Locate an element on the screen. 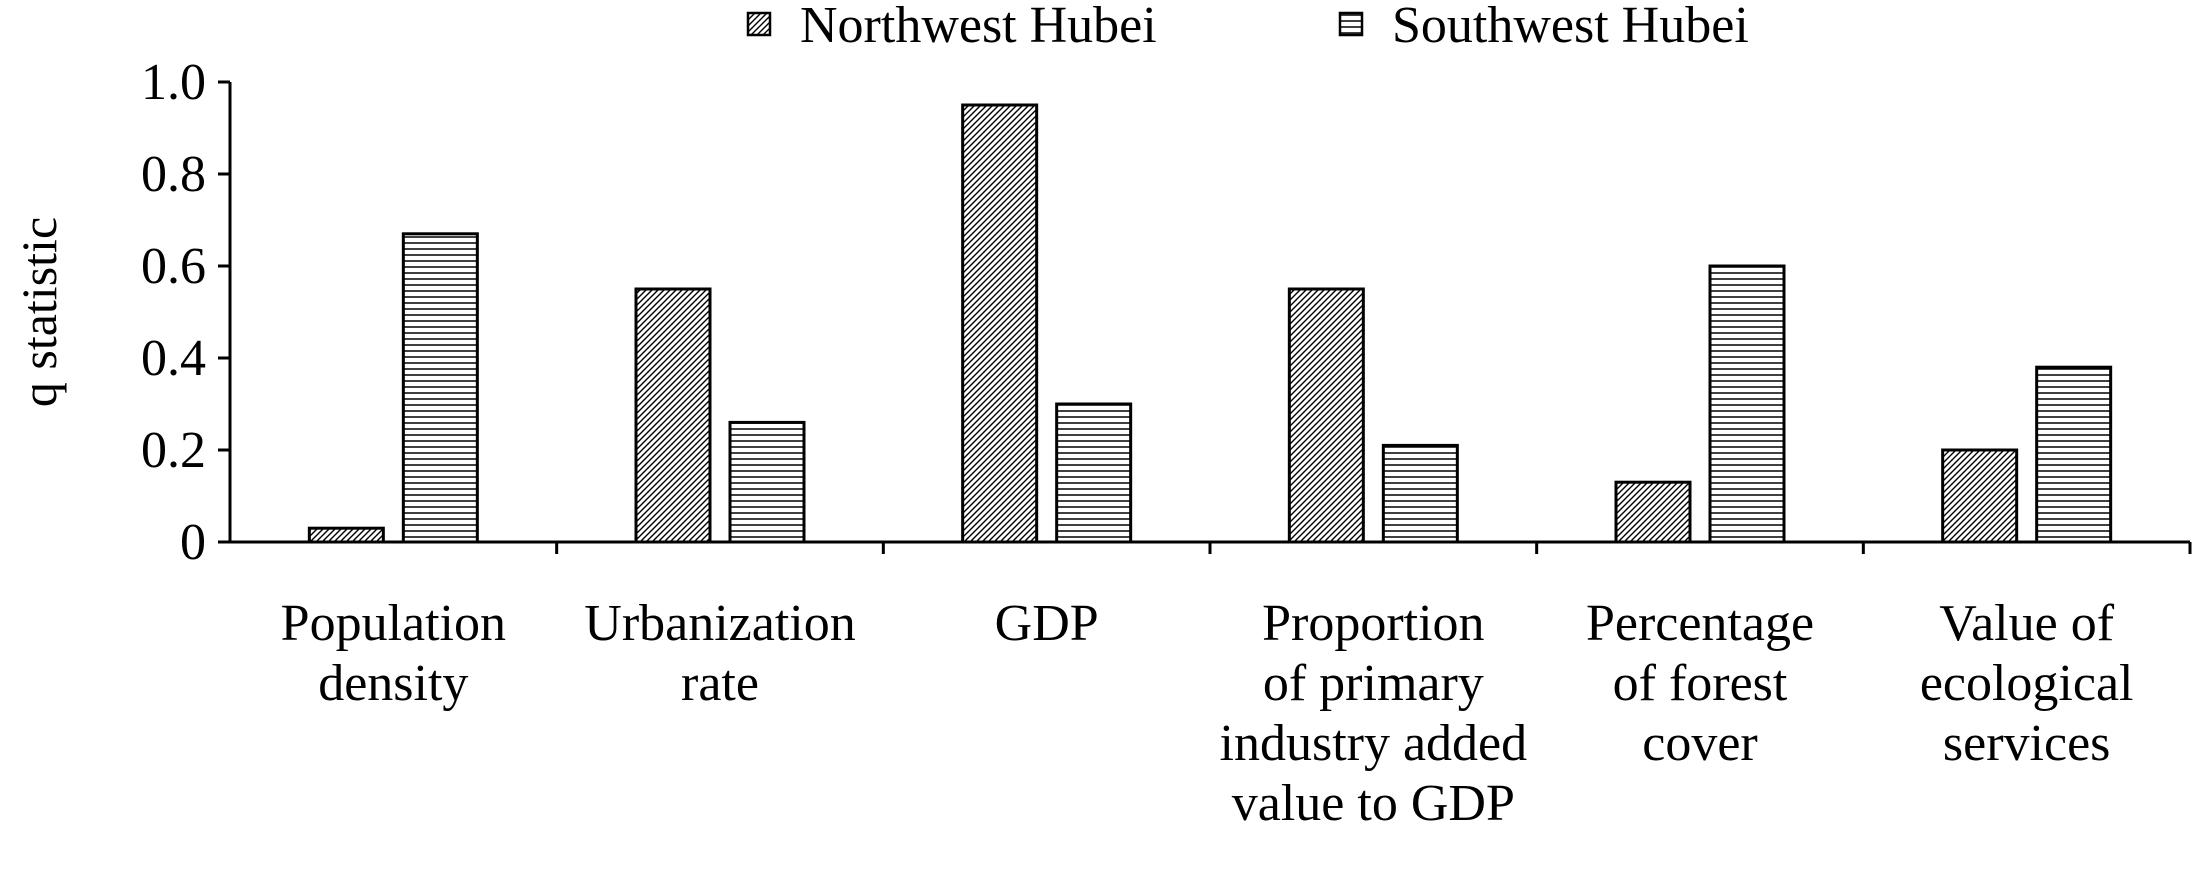 The height and width of the screenshot is (872, 2196). legend-label-northwest: Northwest Hubei is located at coordinates (978, 27).